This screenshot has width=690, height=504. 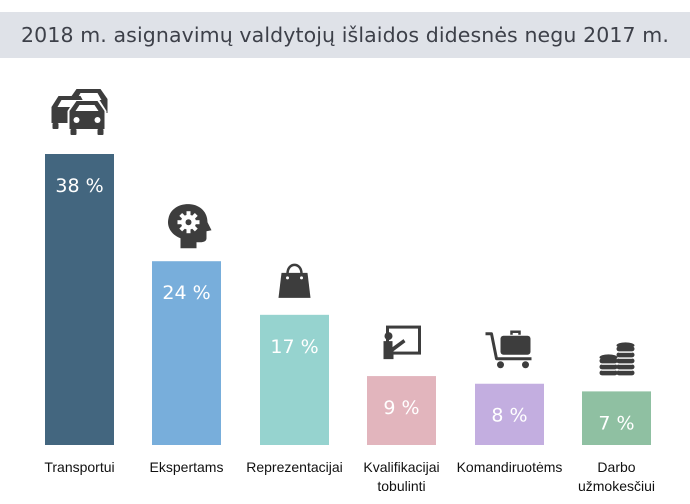 What do you see at coordinates (402, 342) in the screenshot?
I see `presentation-icon` at bounding box center [402, 342].